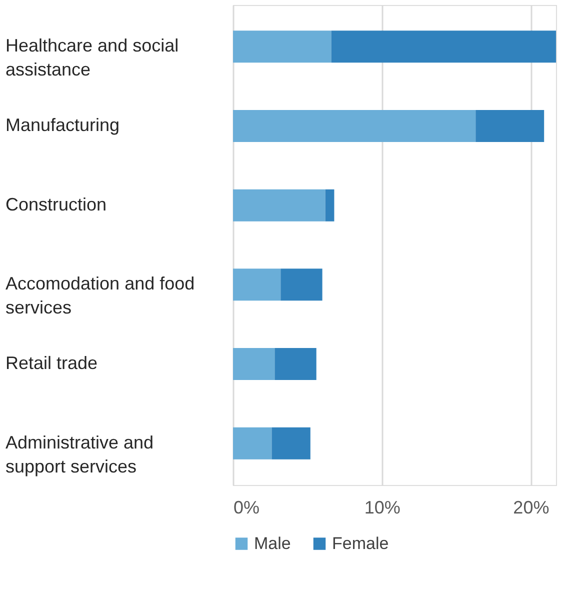 This screenshot has width=576, height=591. What do you see at coordinates (92, 58) in the screenshot?
I see `y-tick-label: Healthcare and social assistance` at bounding box center [92, 58].